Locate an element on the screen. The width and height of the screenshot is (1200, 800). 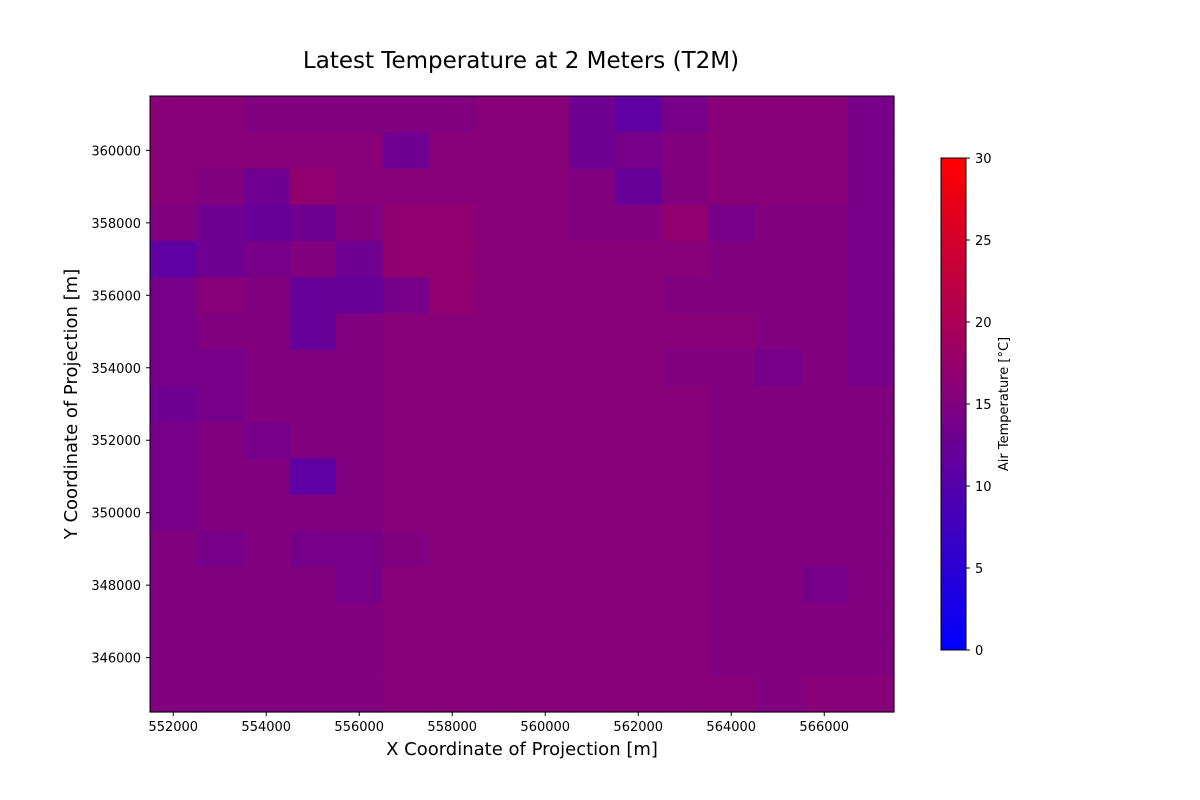
chart-title: Latest Temperature at 2 Meters (T2M) is located at coordinates (521, 61).